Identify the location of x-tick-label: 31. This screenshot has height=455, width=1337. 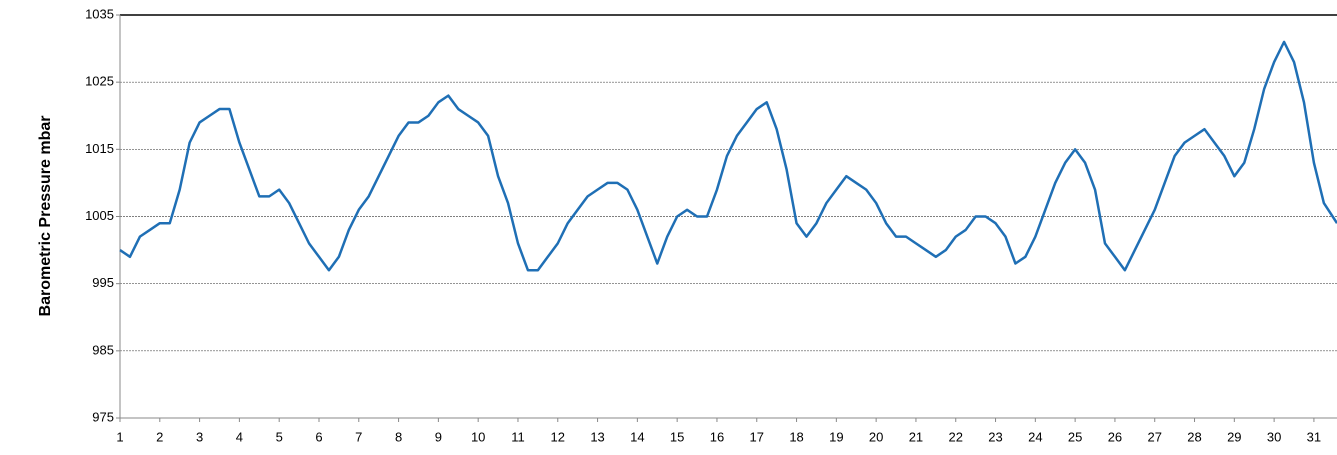
(1314, 436).